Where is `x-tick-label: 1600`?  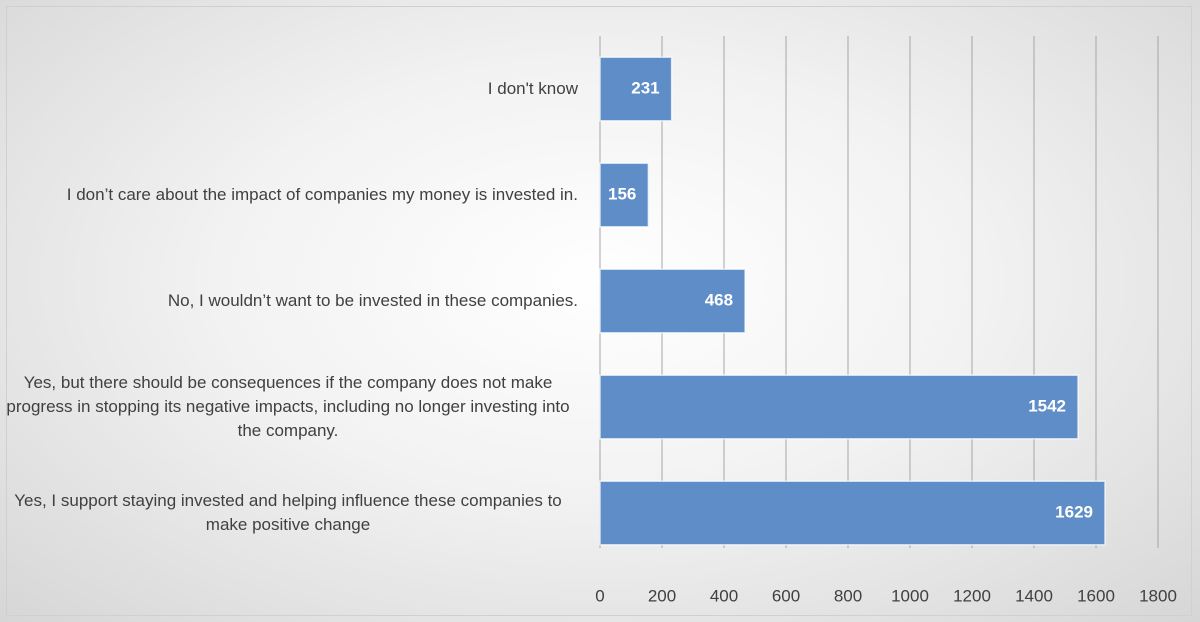
x-tick-label: 1600 is located at coordinates (1096, 595).